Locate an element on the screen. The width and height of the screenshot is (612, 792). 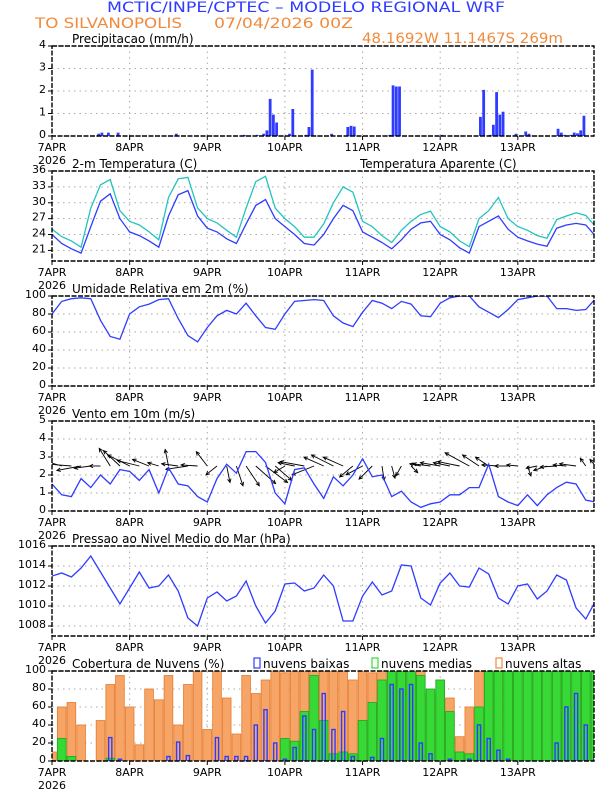
legend-label: nuvens altas is located at coordinates (543, 664).